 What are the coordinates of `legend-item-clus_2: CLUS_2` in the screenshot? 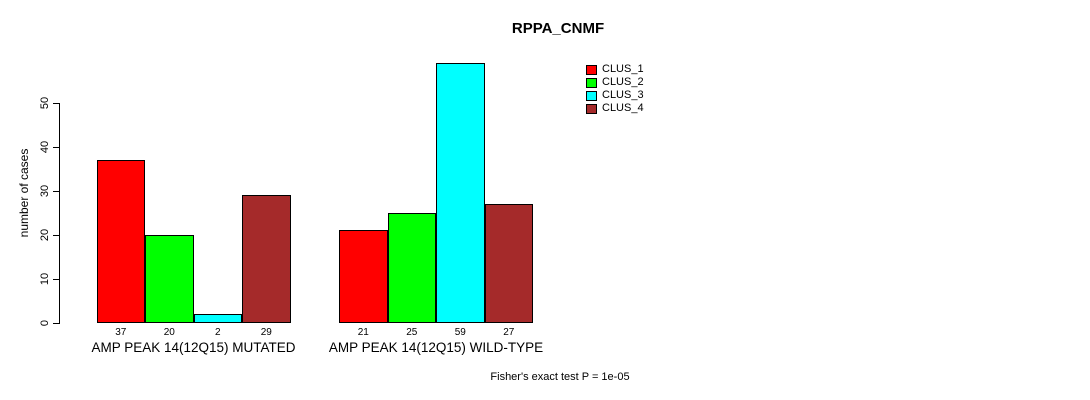 It's located at (615, 82).